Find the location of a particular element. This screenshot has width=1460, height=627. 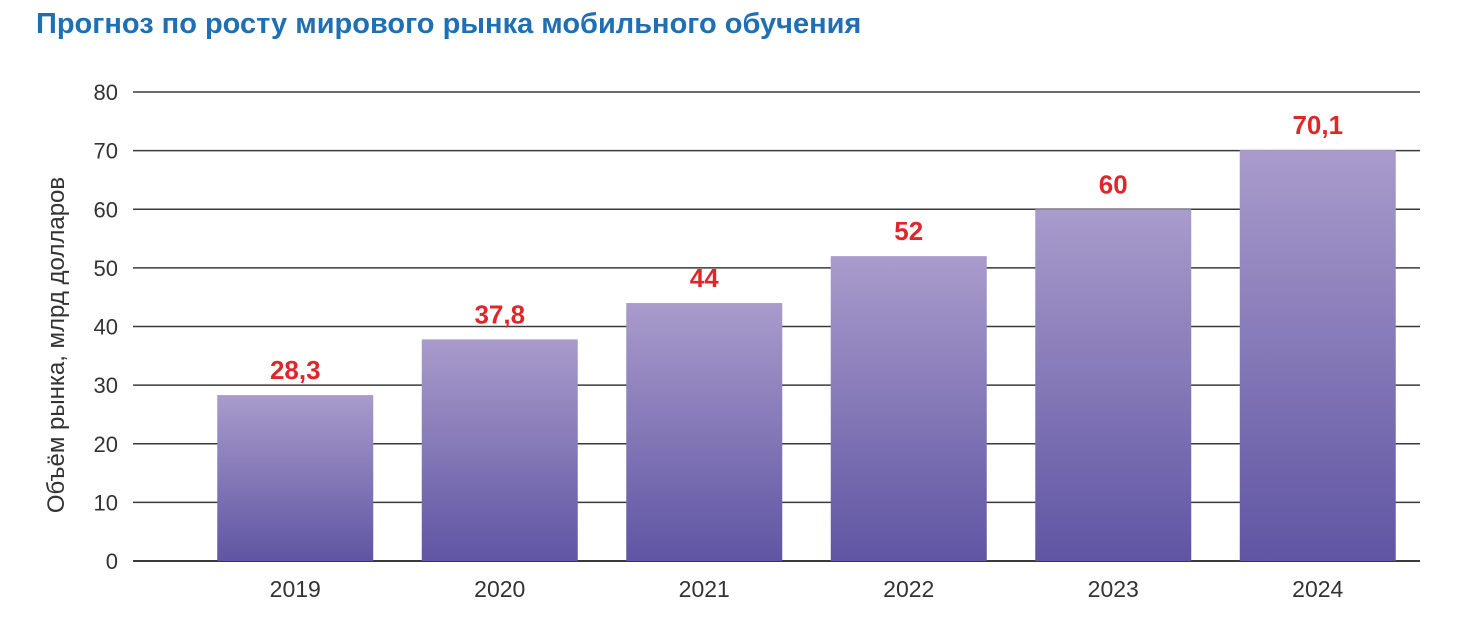

bar-2024 is located at coordinates (1317, 355).